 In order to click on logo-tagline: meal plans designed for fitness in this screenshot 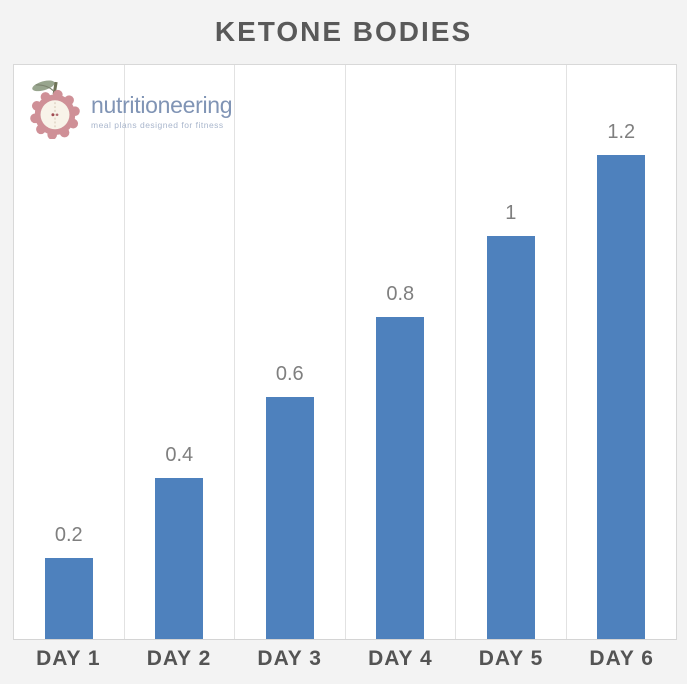, I will do `click(157, 125)`.